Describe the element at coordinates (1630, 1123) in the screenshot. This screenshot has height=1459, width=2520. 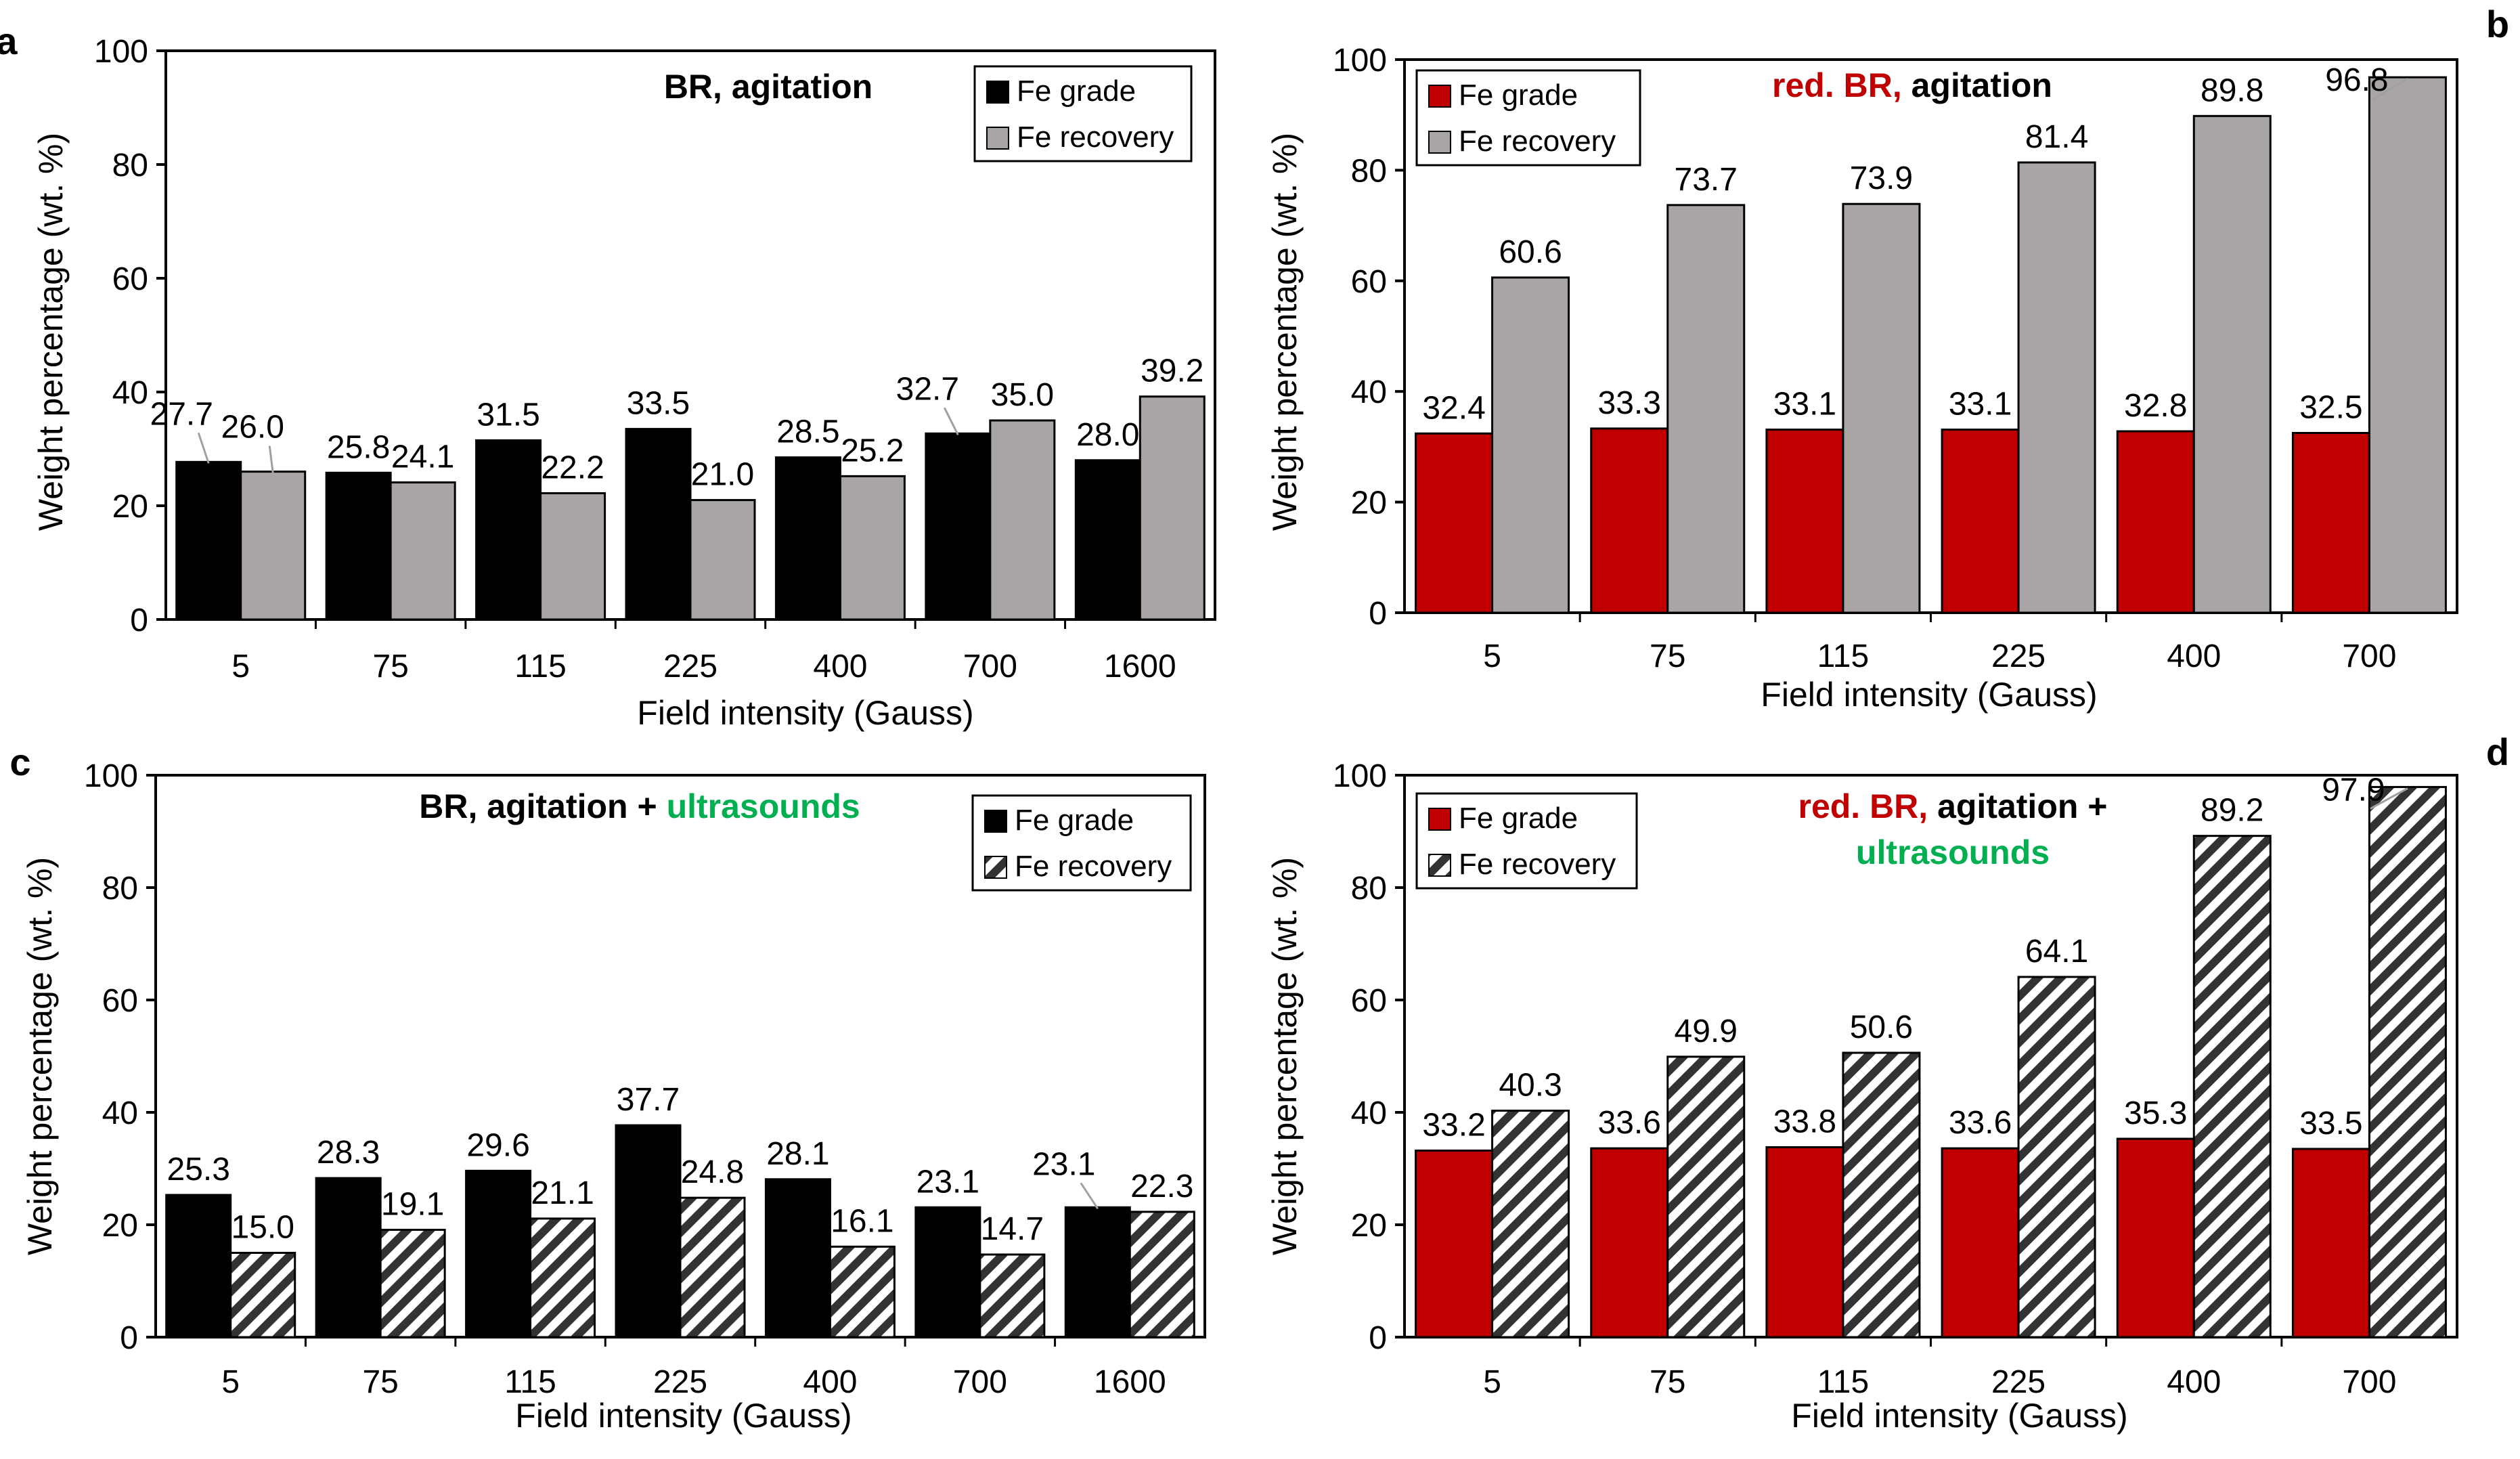
I see `data-label-fe-grade-75: 33.6` at that location.